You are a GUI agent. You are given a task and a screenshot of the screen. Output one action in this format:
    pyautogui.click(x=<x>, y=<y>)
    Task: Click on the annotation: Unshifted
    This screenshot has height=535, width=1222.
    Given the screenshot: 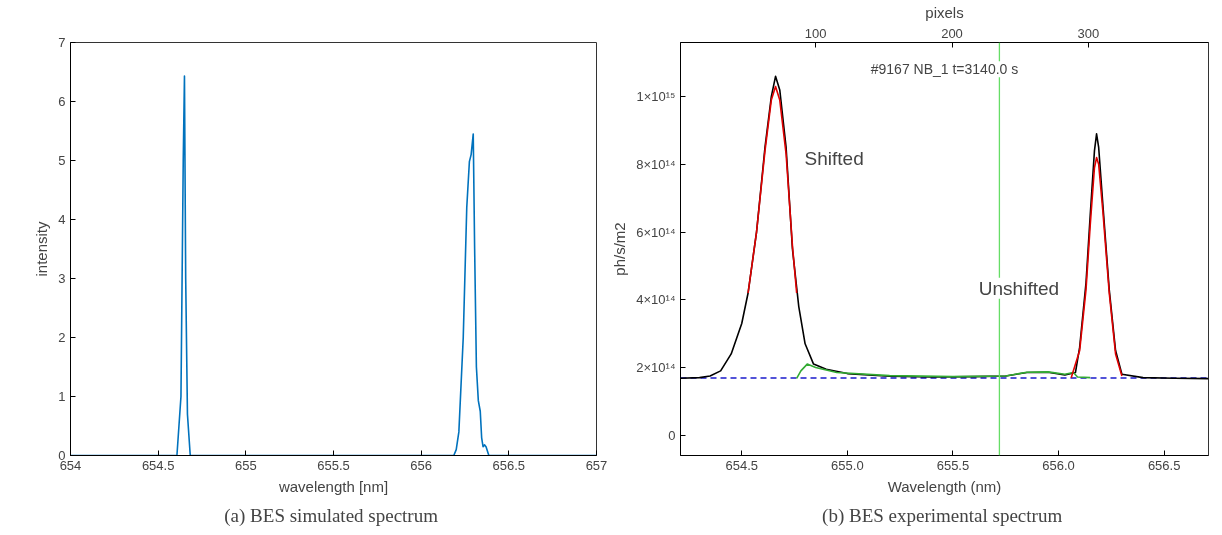 What is the action you would take?
    pyautogui.click(x=1019, y=288)
    